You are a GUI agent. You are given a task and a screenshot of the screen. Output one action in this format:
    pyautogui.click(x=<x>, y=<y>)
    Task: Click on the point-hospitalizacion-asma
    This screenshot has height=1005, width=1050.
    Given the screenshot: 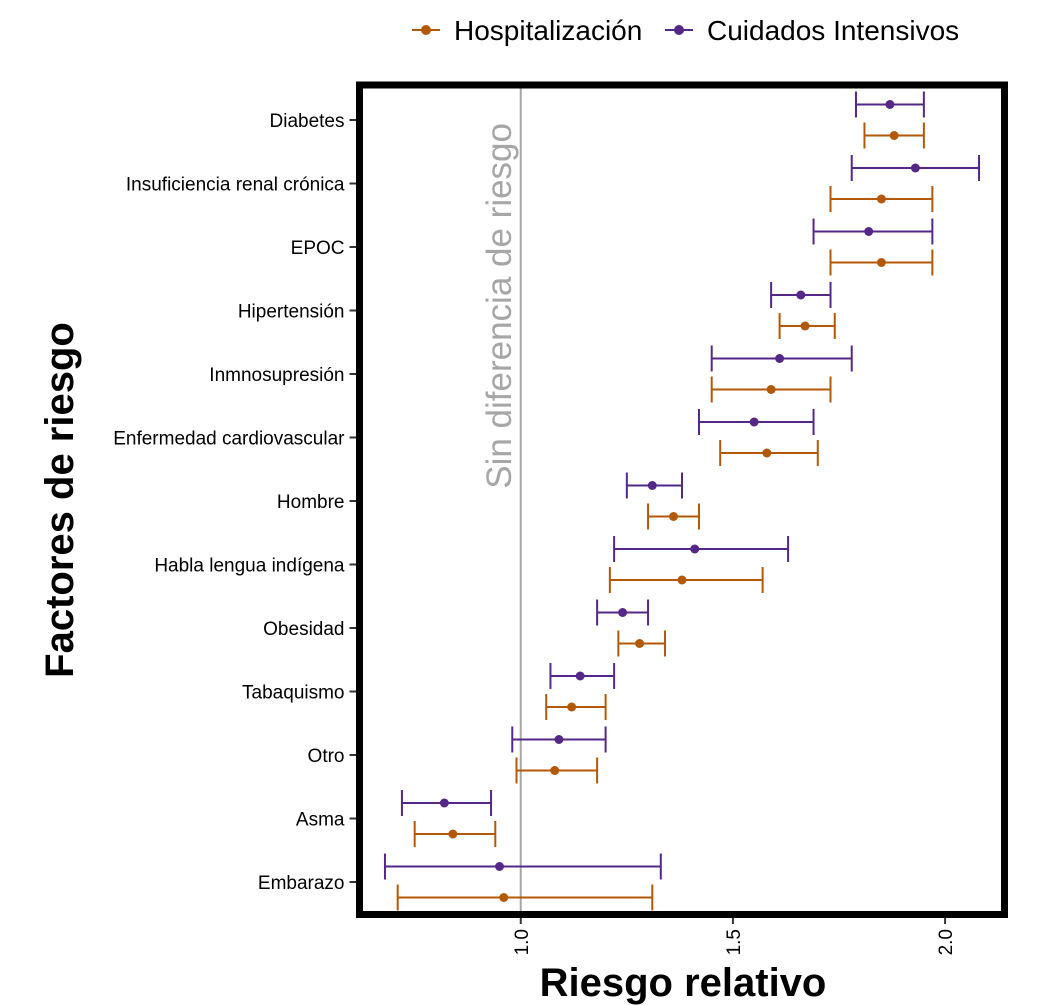 What is the action you would take?
    pyautogui.click(x=453, y=834)
    